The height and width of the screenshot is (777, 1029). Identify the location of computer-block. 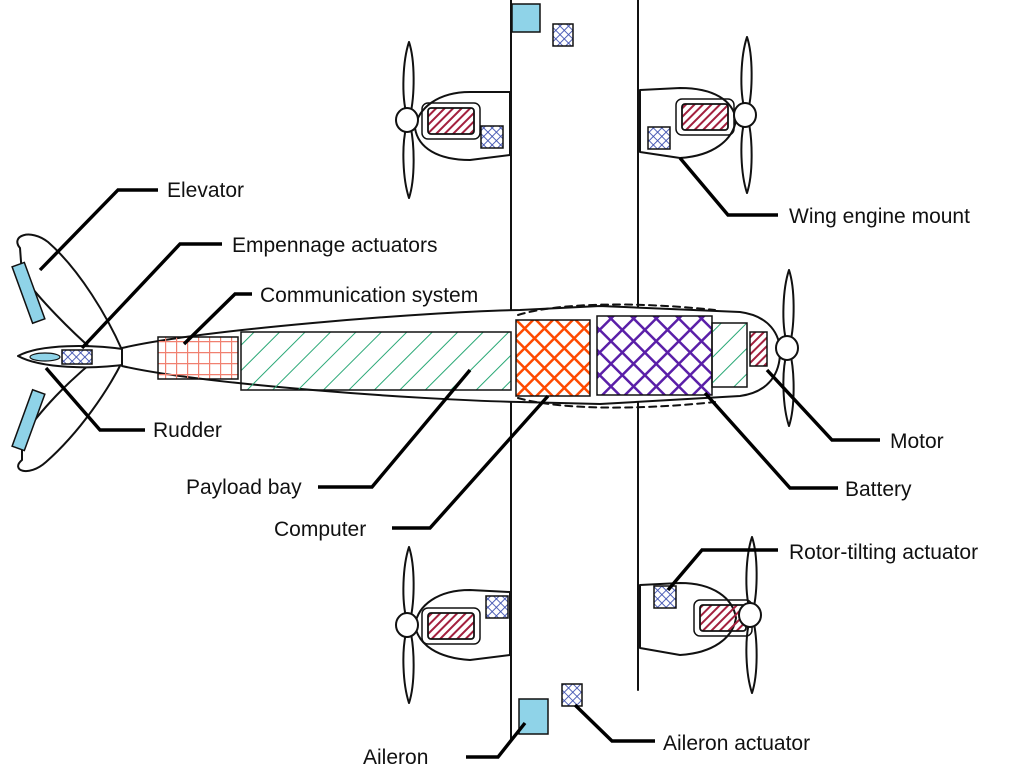
(553, 358).